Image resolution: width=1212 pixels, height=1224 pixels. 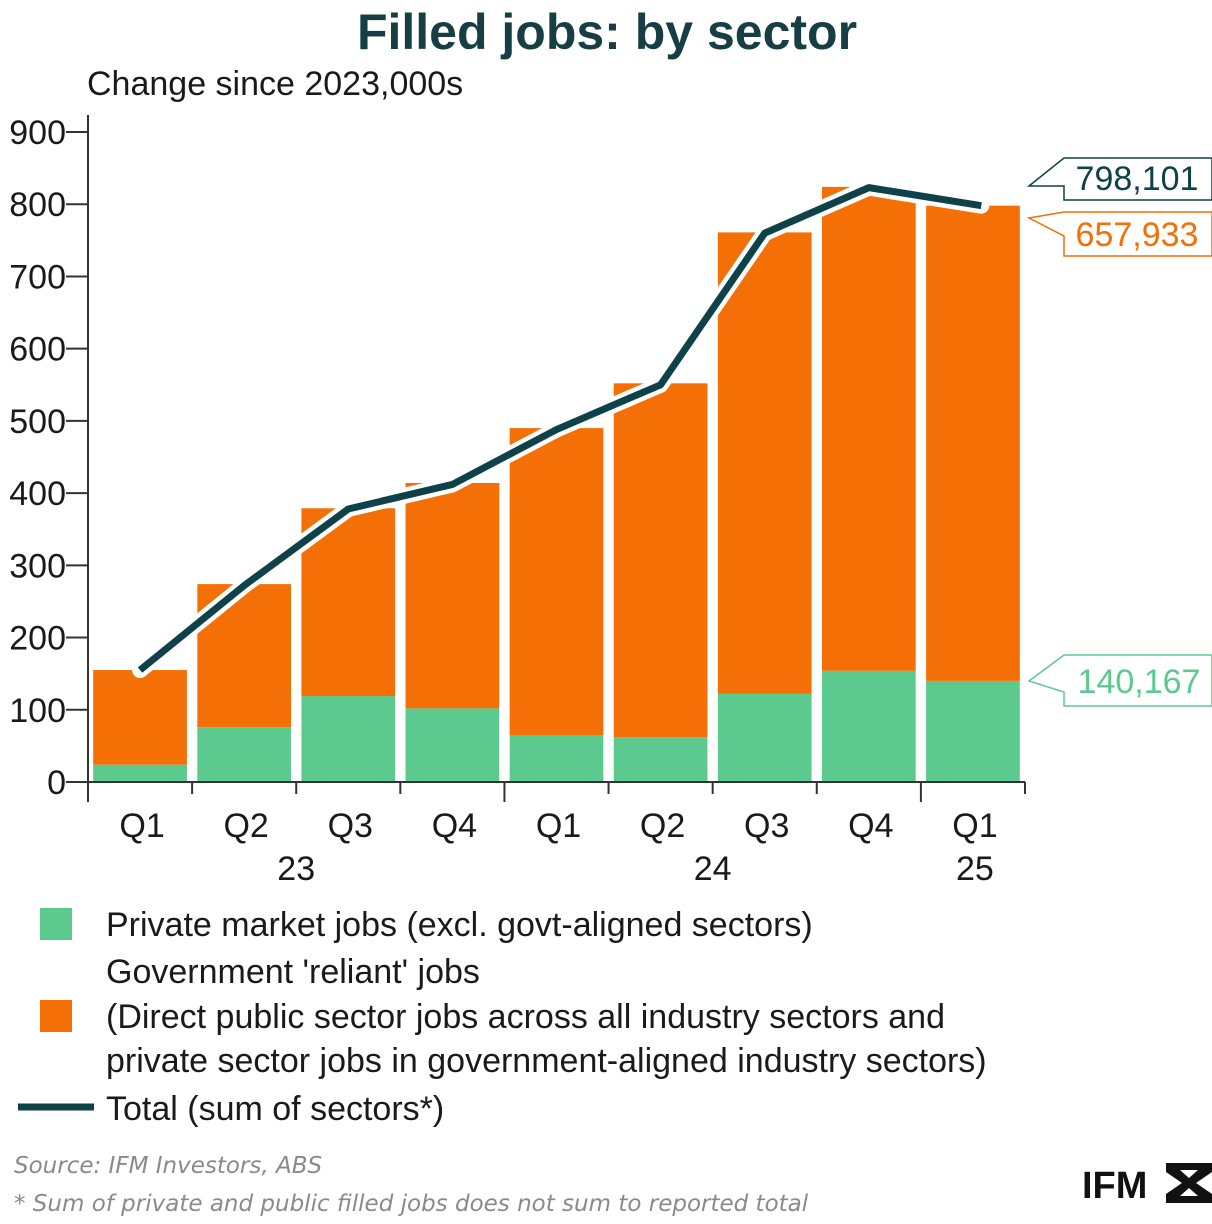 What do you see at coordinates (1137, 179) in the screenshot?
I see `callout-total-text: 798,101` at bounding box center [1137, 179].